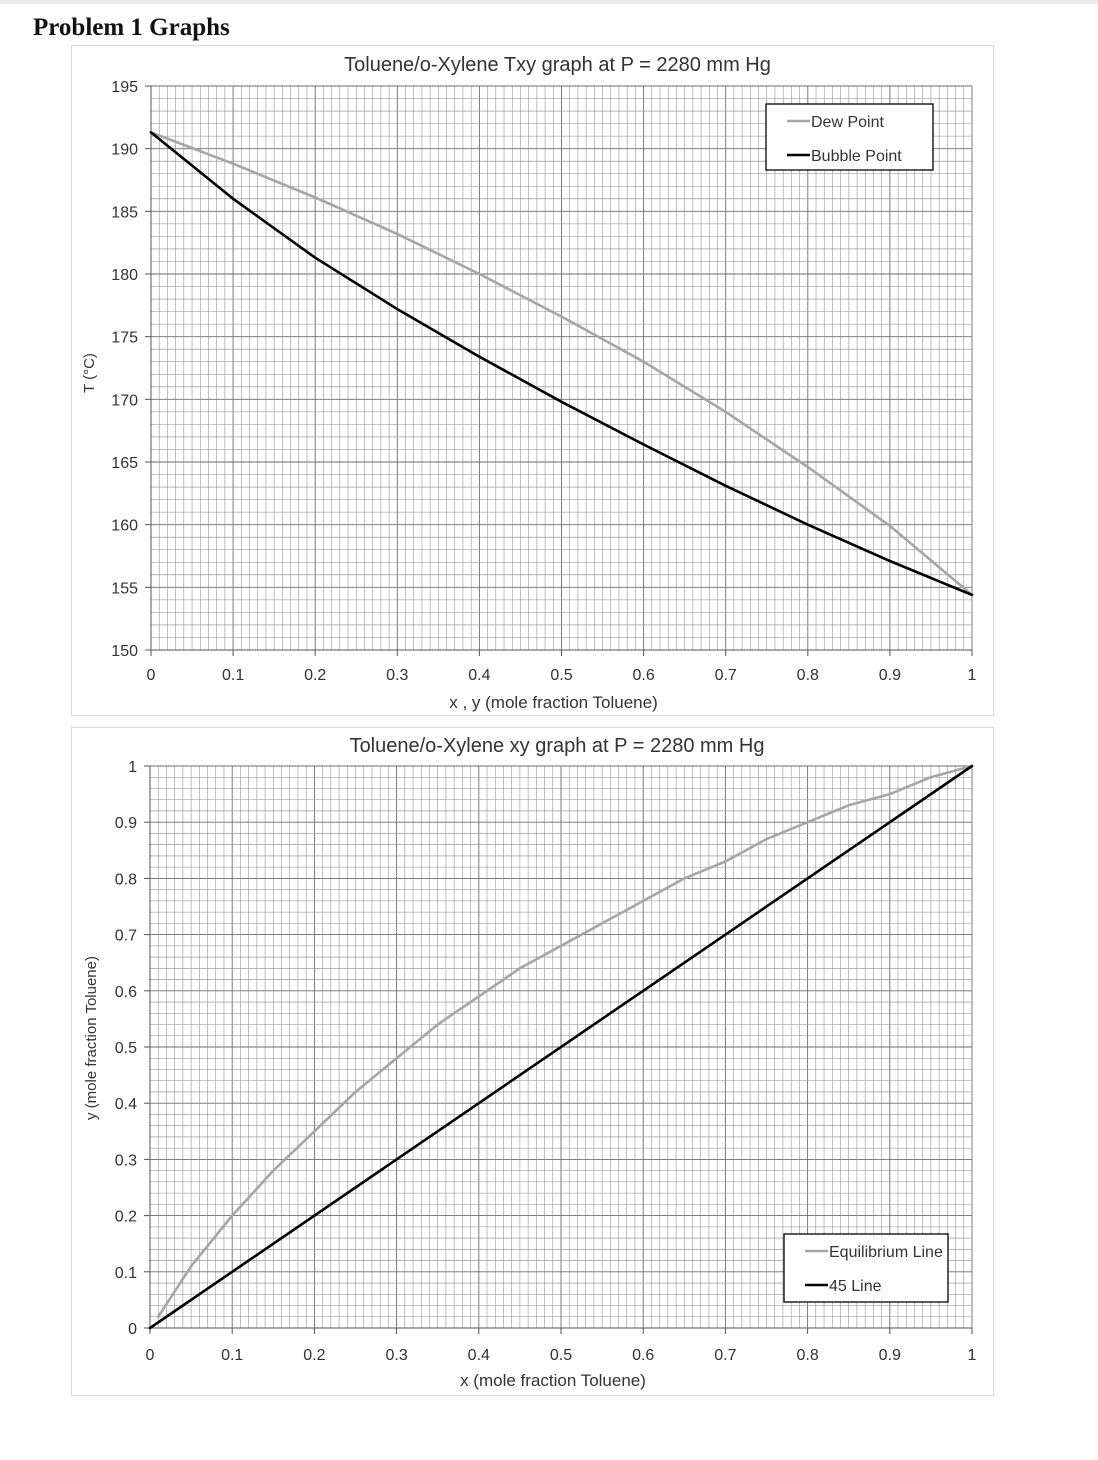  Describe the element at coordinates (126, 1273) in the screenshot. I see `xy-y-tick-label: 0.1` at that location.